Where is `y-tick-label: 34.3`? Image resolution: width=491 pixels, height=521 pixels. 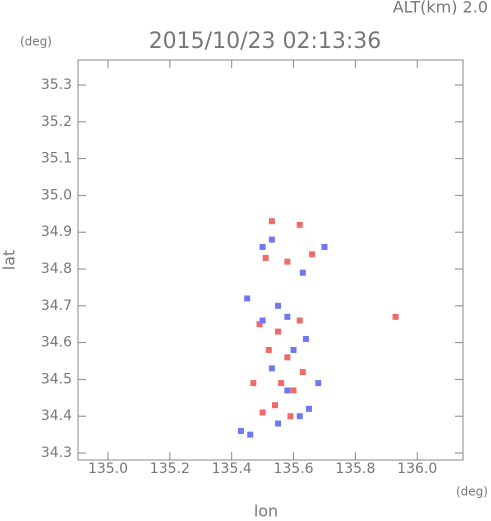 y-tick-label: 34.3 is located at coordinates (56, 453).